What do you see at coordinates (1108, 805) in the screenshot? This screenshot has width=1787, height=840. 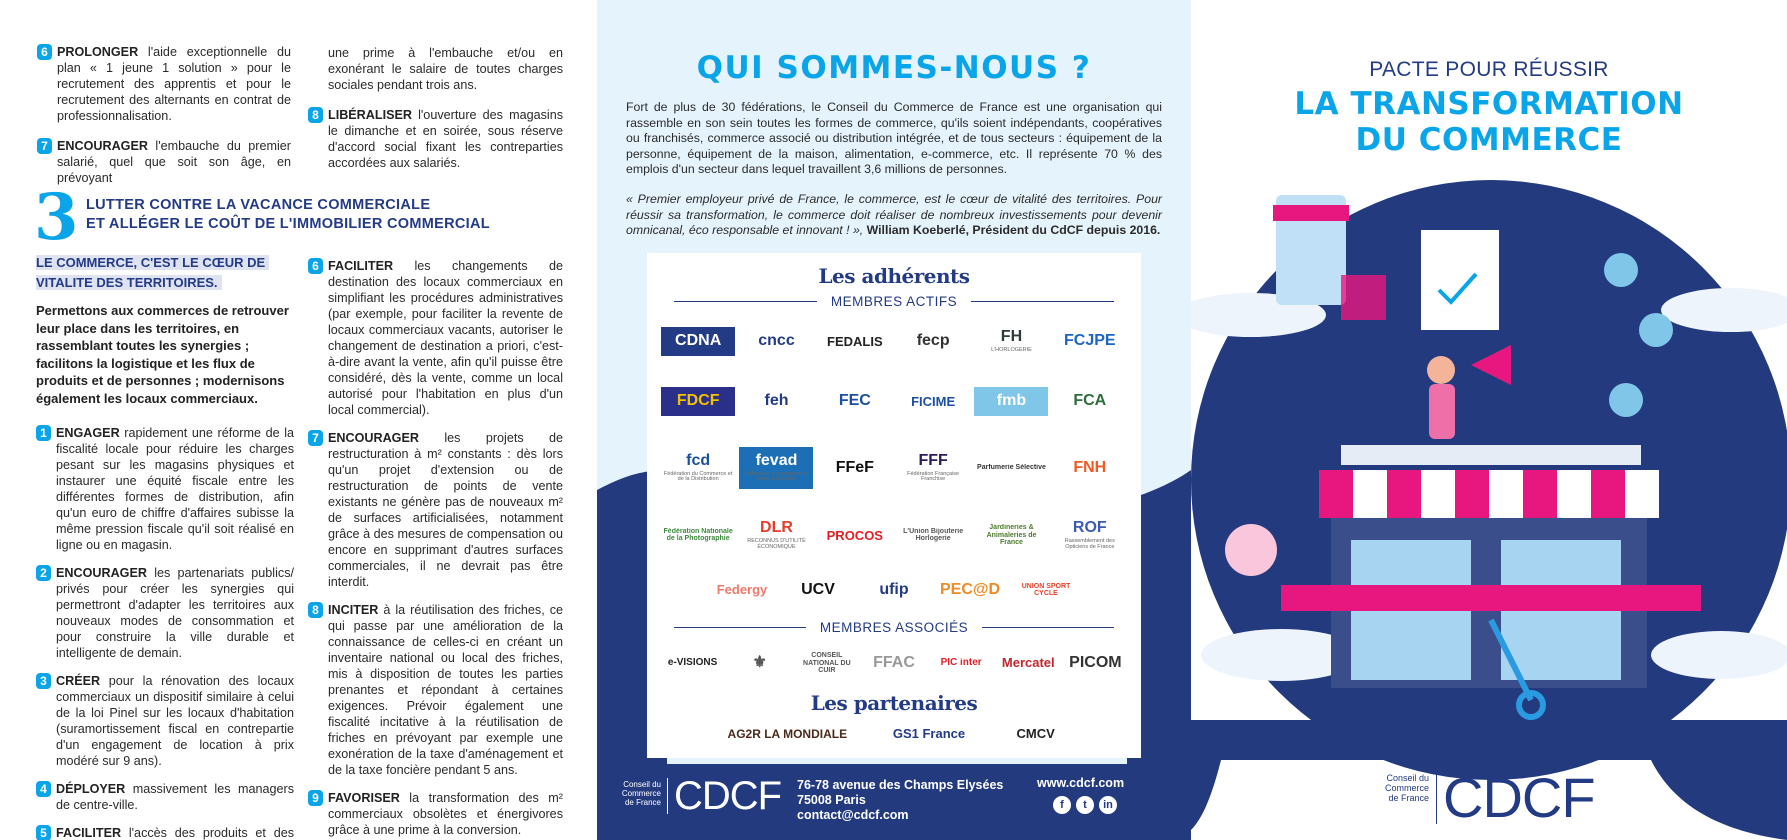 I see `linkedin-icon: in` at bounding box center [1108, 805].